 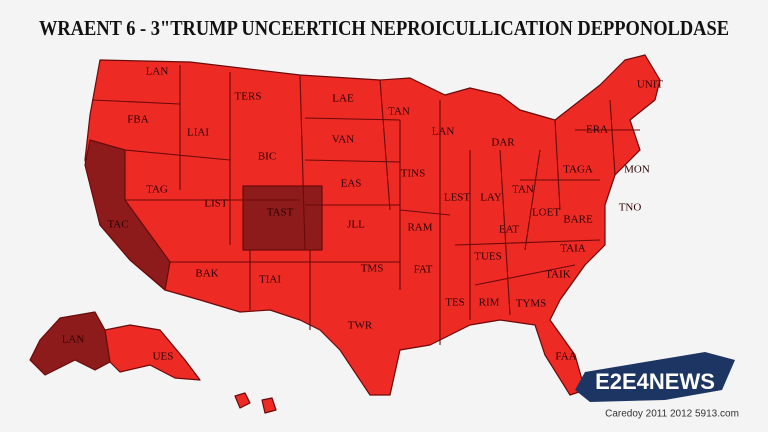 What do you see at coordinates (488, 257) in the screenshot?
I see `state-label: TUES` at bounding box center [488, 257].